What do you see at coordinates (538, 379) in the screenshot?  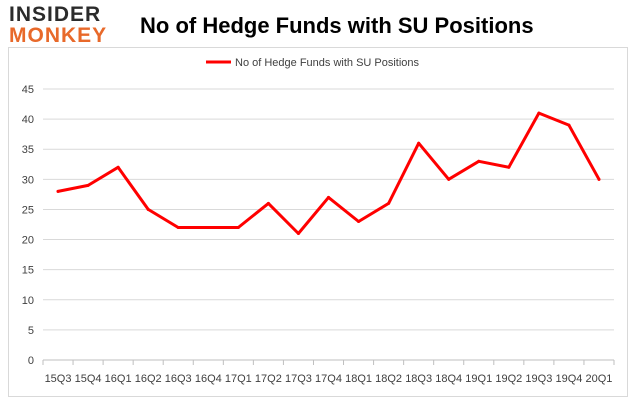 I see `x-tick-label: 19Q3` at bounding box center [538, 379].